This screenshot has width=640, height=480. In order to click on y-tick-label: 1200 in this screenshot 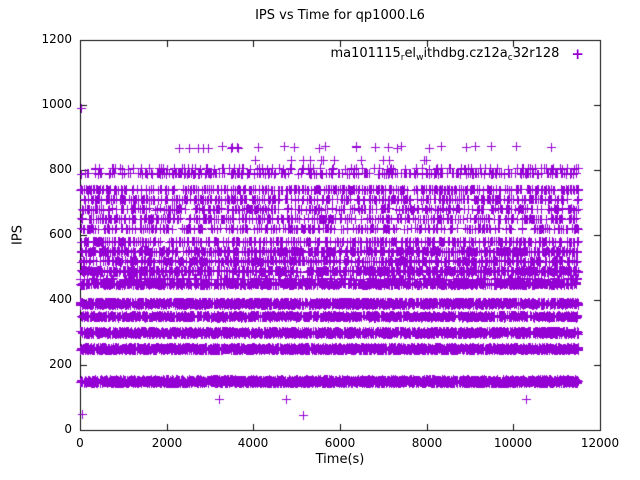, I will do `click(56, 39)`.